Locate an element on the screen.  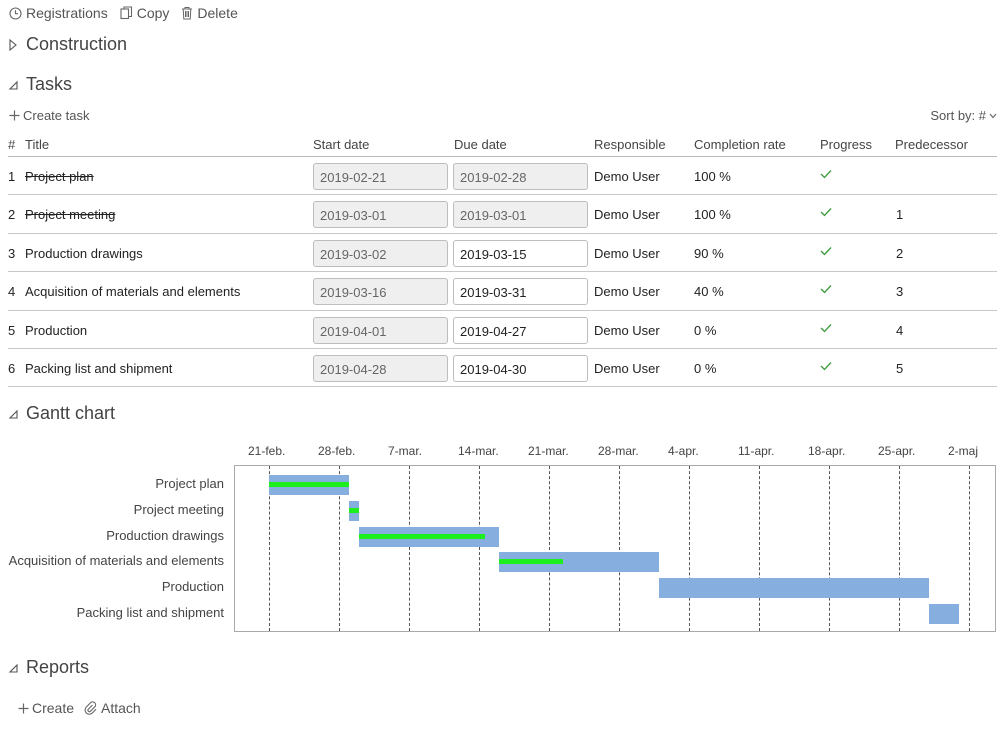
start-date-field: 2019-03-16 is located at coordinates (380, 292).